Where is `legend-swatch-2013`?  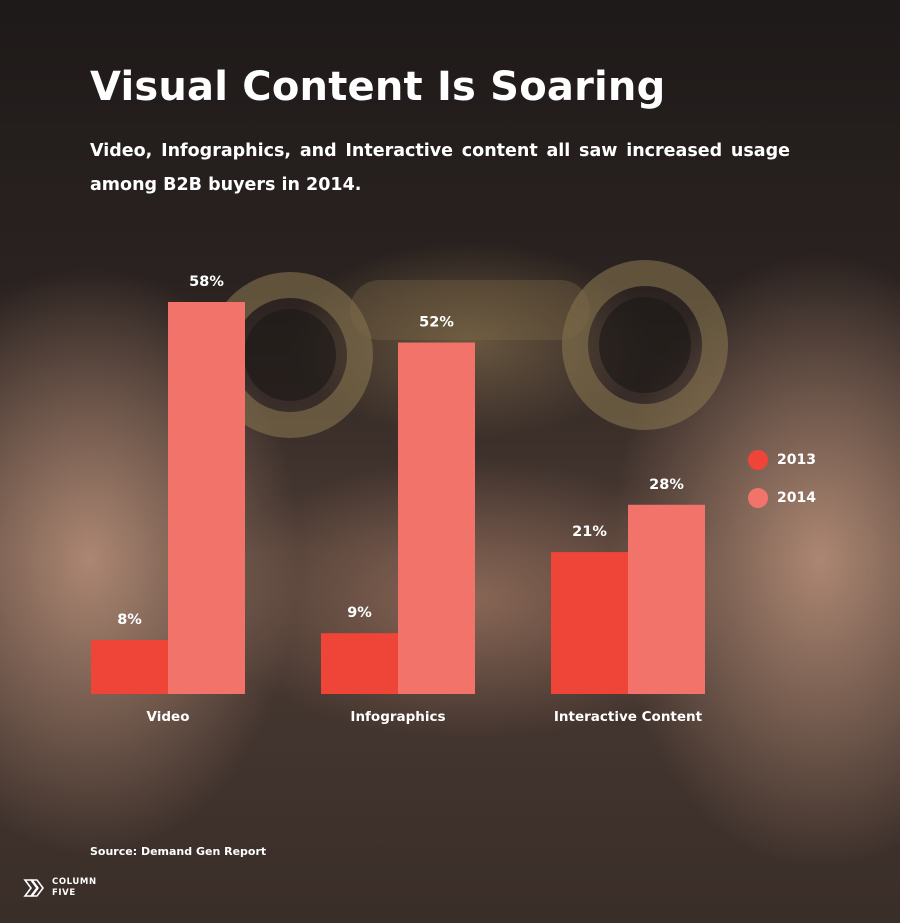
legend-swatch-2013 is located at coordinates (758, 460).